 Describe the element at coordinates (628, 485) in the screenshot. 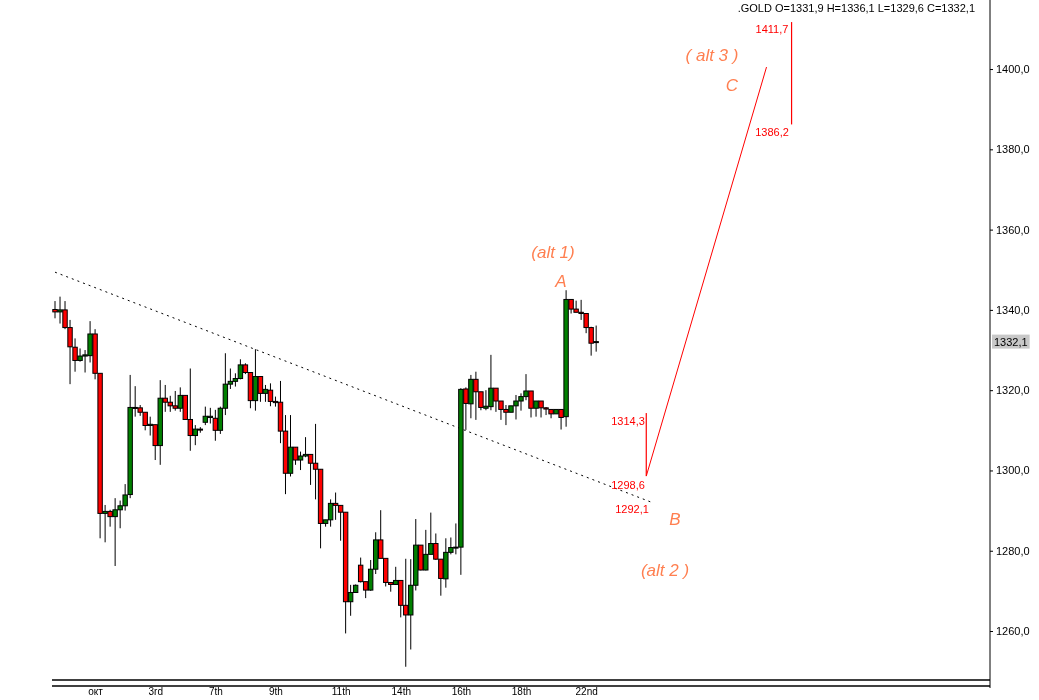

I see `annotation: 1298,6` at that location.